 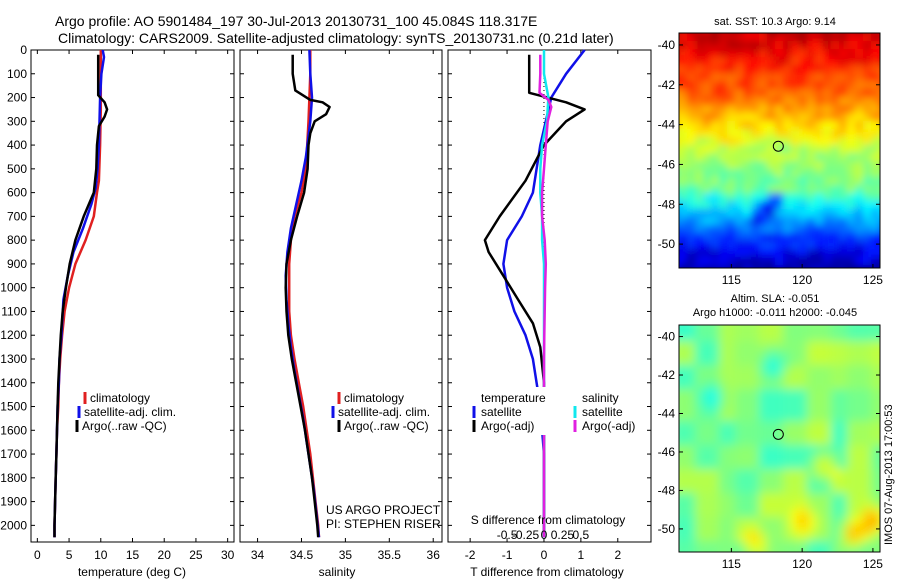 I want to click on y-tick-label: 500, so click(x=17, y=169).